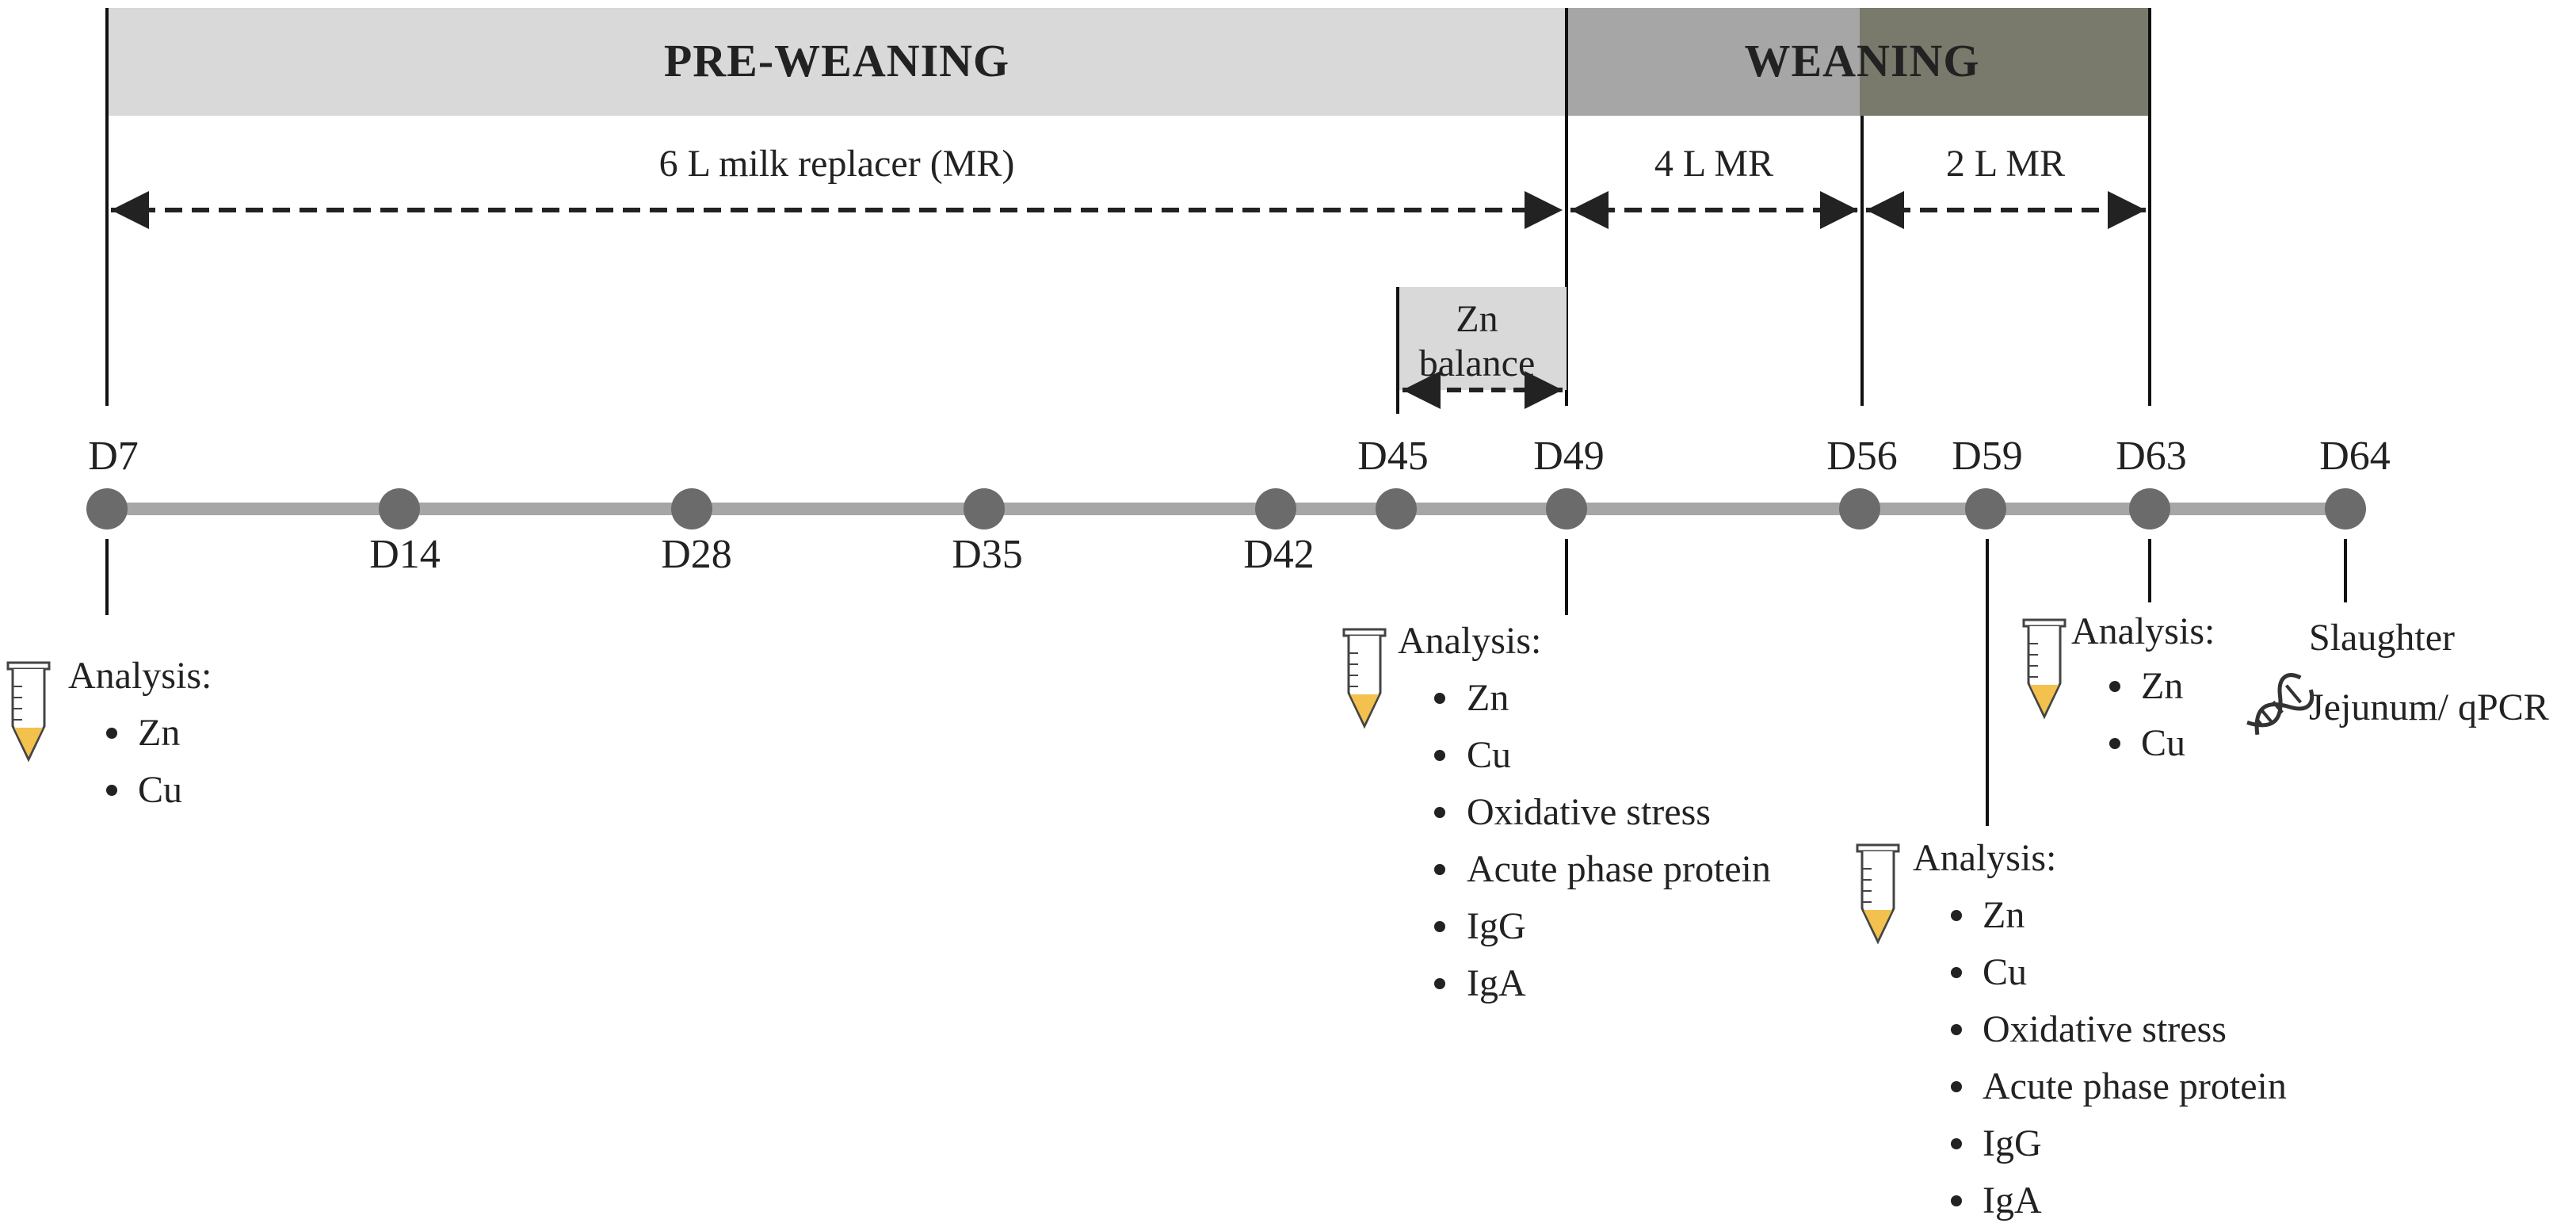 The width and height of the screenshot is (2576, 1231). Describe the element at coordinates (2005, 164) in the screenshot. I see `feeding-2l-label: 2 L MR` at that location.